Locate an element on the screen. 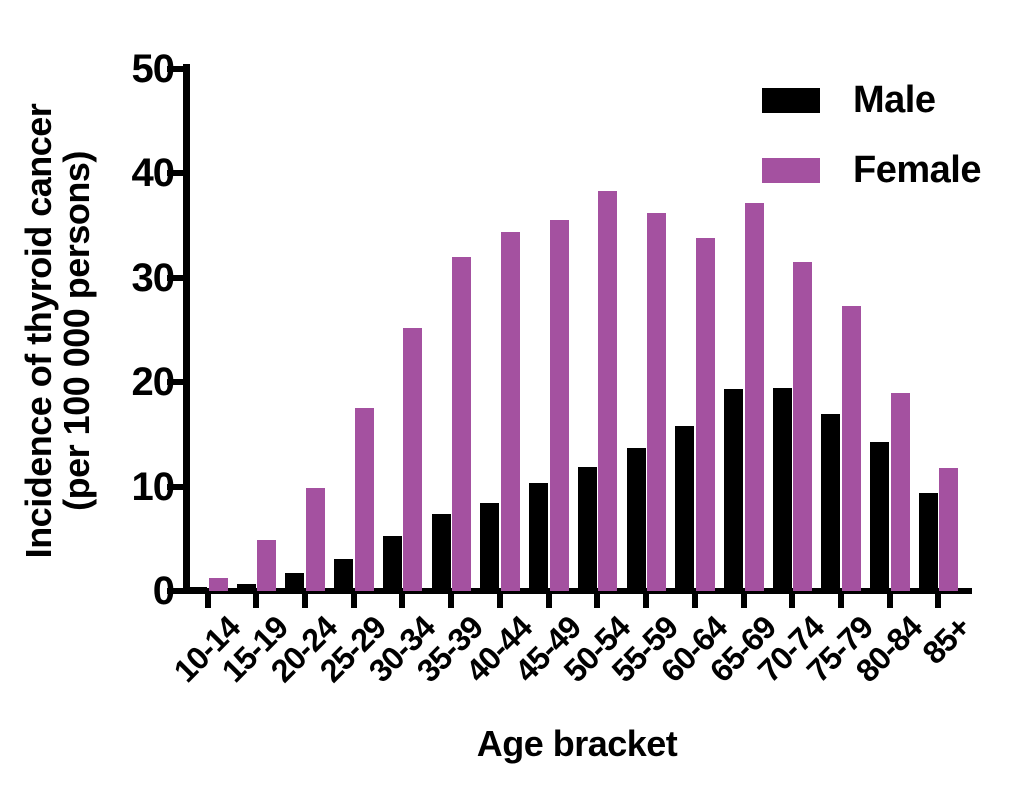  x-axis-title: Age bracket is located at coordinates (577, 743).